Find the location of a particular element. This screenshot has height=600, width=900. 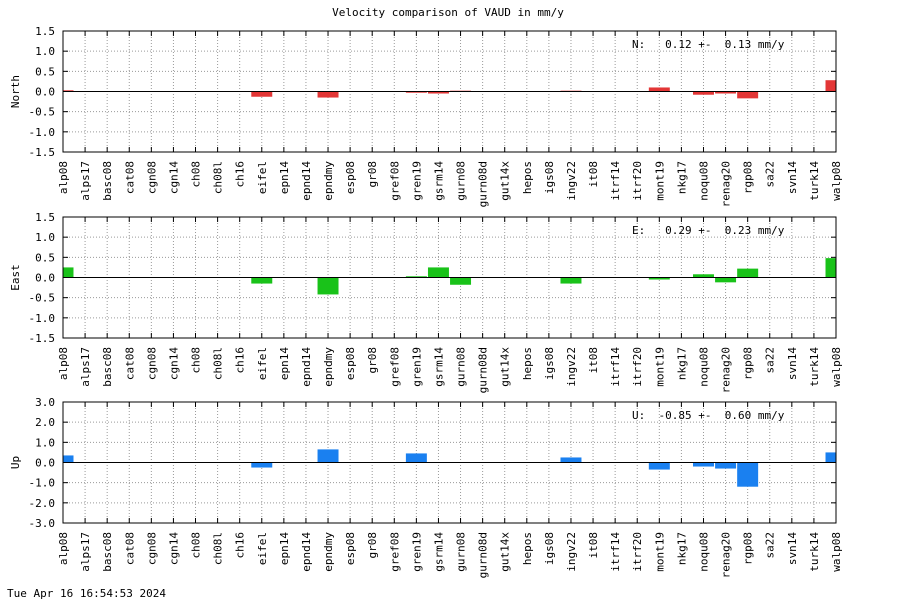

up-axis-title: Up is located at coordinates (15, 462).